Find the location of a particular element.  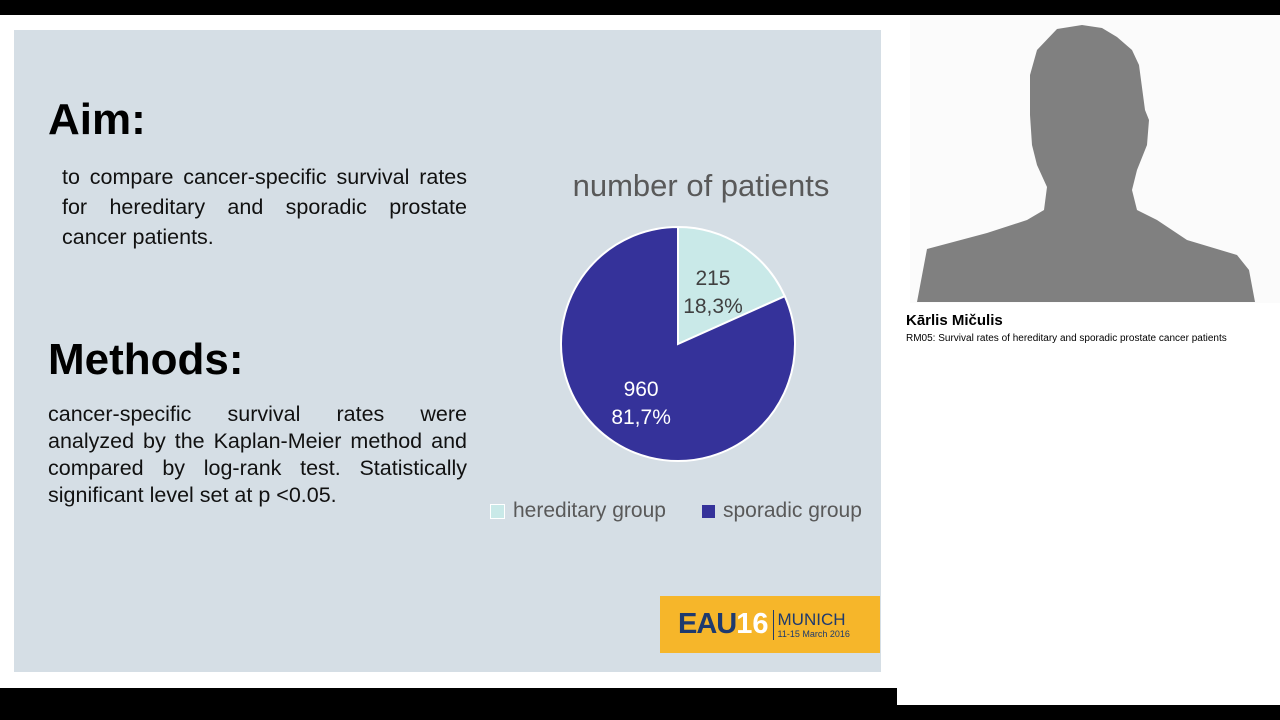

presenter-avatar-silhouette-icon is located at coordinates (1095, 159).